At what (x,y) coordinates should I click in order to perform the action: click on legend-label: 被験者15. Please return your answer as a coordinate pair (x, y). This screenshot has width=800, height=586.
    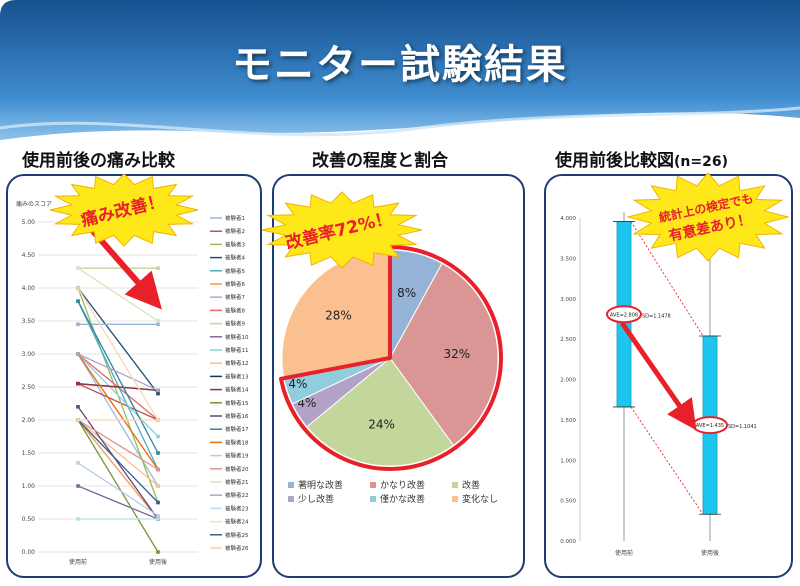
    Looking at the image, I should click on (237, 403).